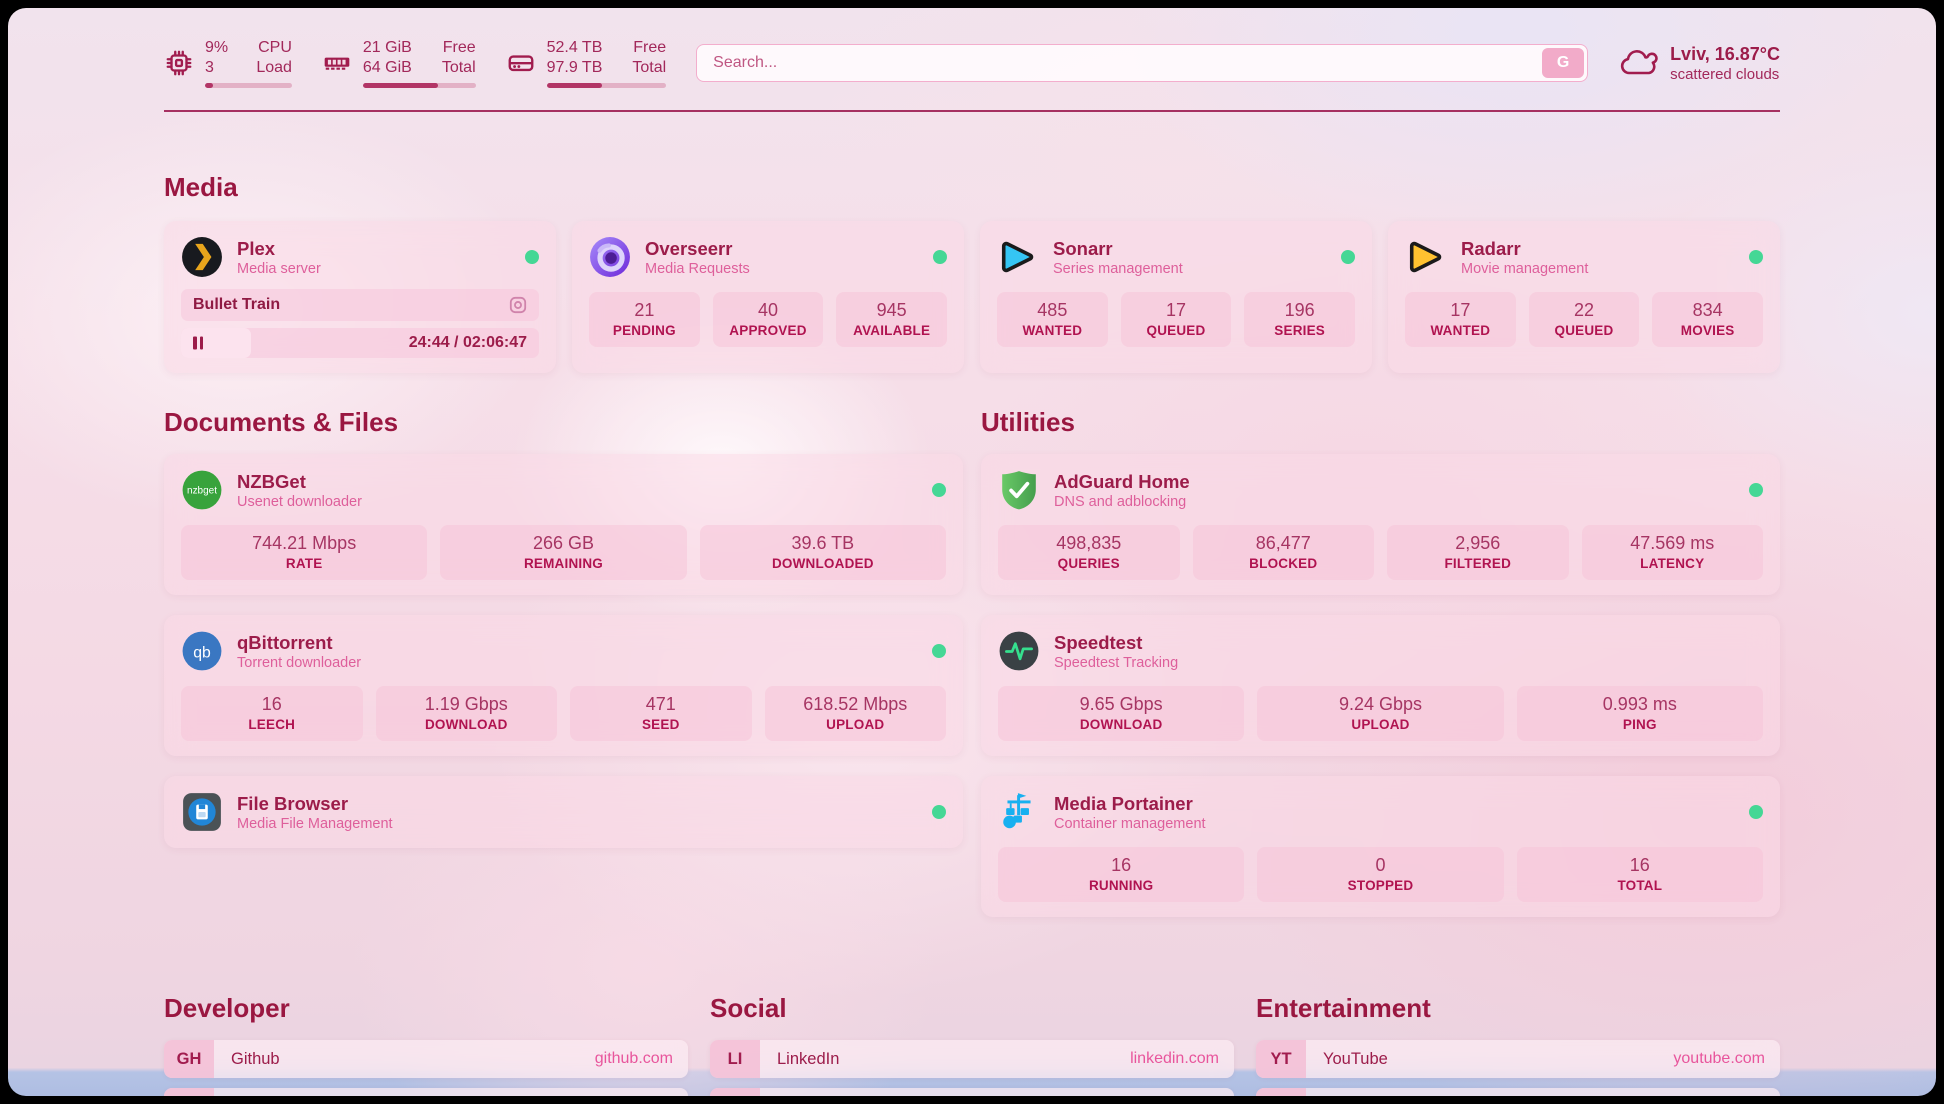 Image resolution: width=1944 pixels, height=1104 pixels. What do you see at coordinates (293, 803) in the screenshot?
I see `app-title: File Browser` at bounding box center [293, 803].